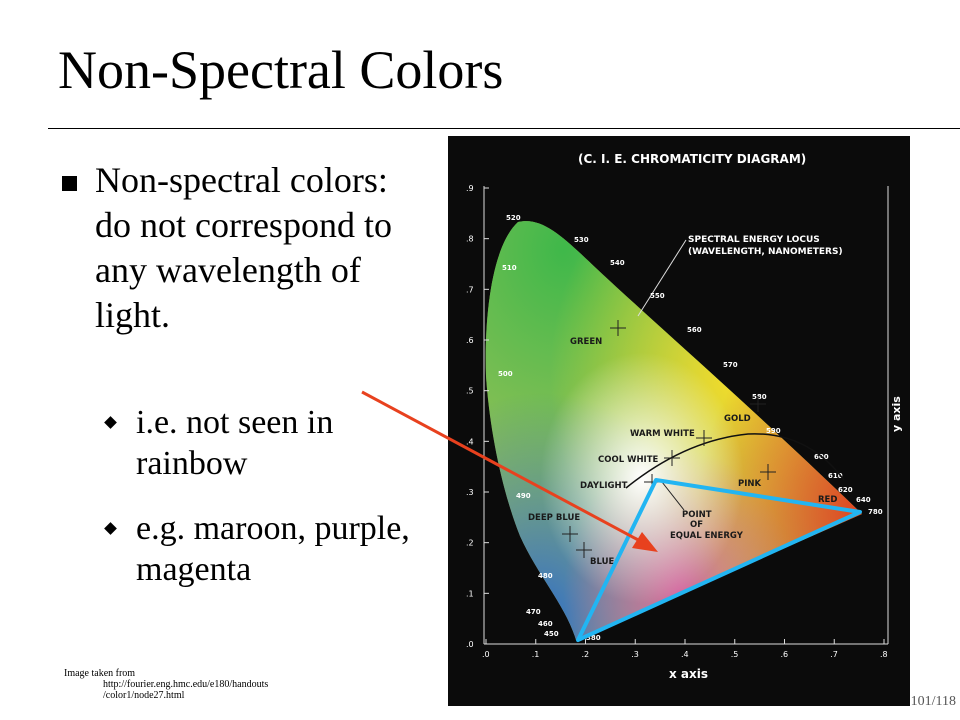 Image resolution: width=960 pixels, height=720 pixels. I want to click on wavelength-label: 480, so click(545, 576).